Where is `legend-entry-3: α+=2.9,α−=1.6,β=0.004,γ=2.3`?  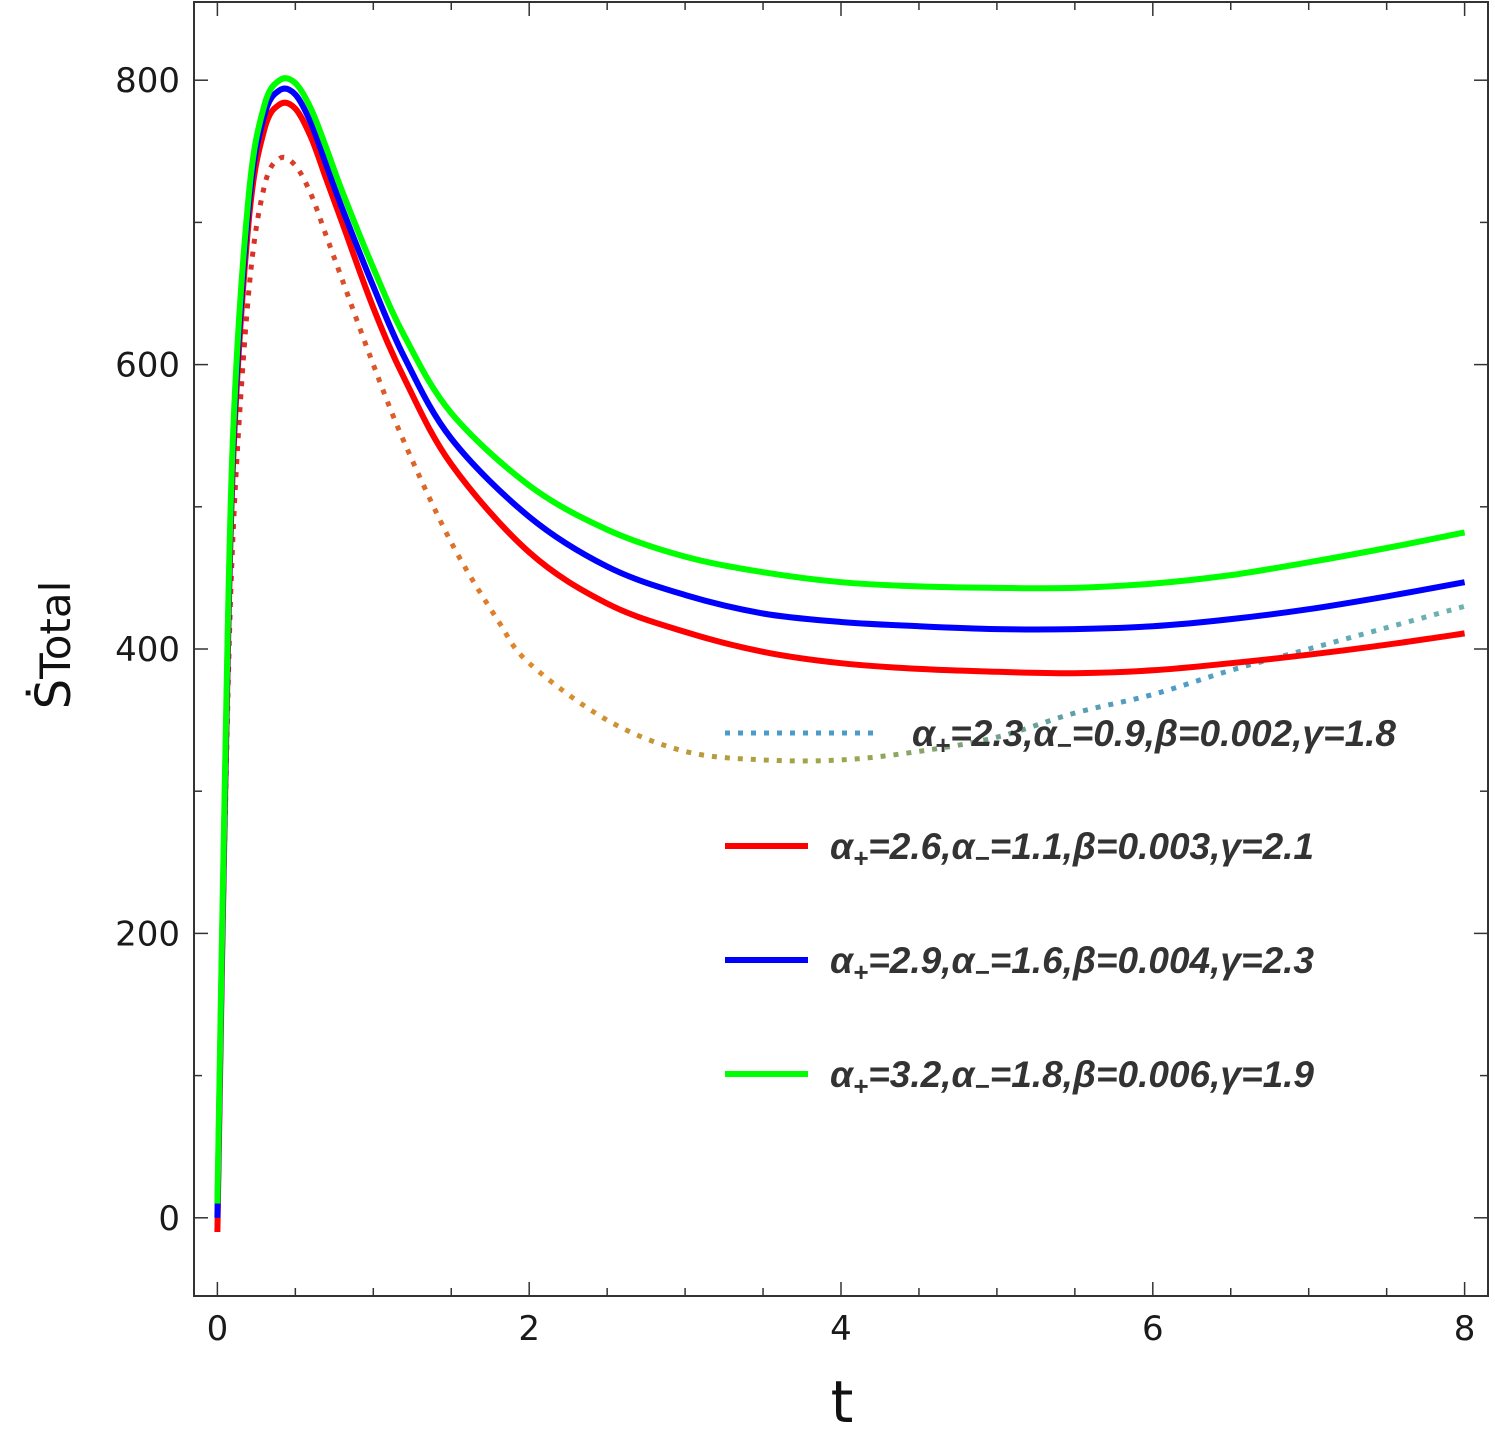
legend-entry-3: α+=2.9,α−=1.6,β=0.004,γ=2.3 is located at coordinates (1019, 963).